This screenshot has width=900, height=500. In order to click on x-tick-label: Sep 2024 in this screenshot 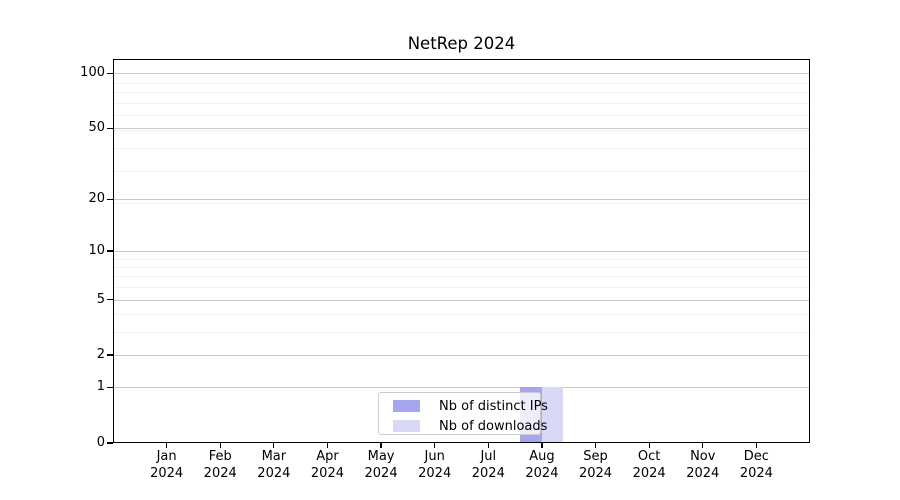, I will do `click(596, 465)`.